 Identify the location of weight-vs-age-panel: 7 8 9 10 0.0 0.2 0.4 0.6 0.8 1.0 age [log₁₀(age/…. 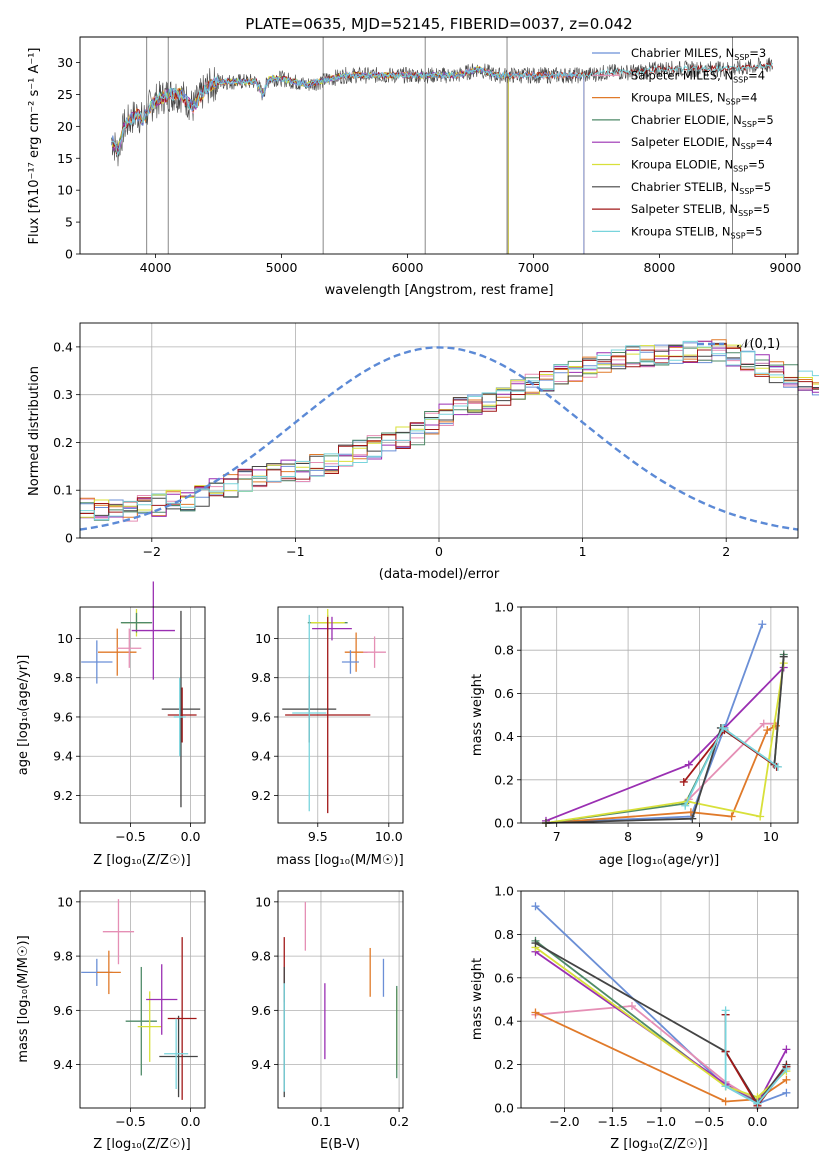
(634, 734).